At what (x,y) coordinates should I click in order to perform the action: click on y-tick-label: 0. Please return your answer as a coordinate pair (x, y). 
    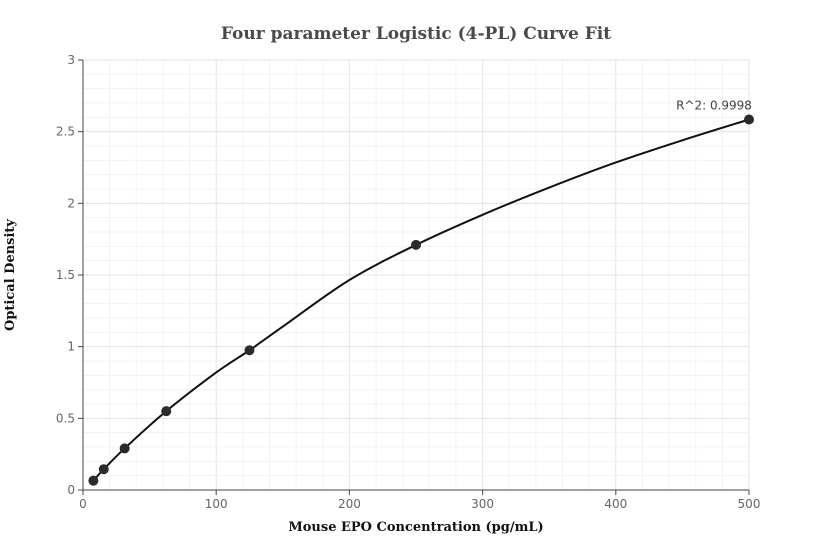
    Looking at the image, I should click on (71, 490).